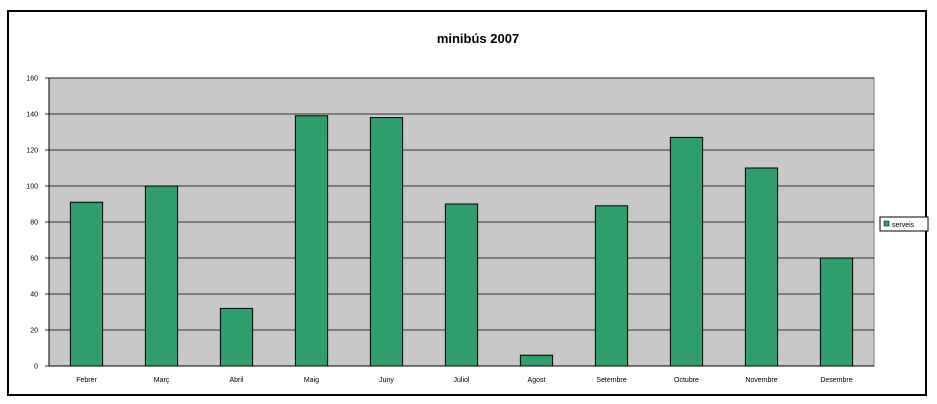 Image resolution: width=937 pixels, height=404 pixels. What do you see at coordinates (32, 187) in the screenshot?
I see `y-tick-label: 100` at bounding box center [32, 187].